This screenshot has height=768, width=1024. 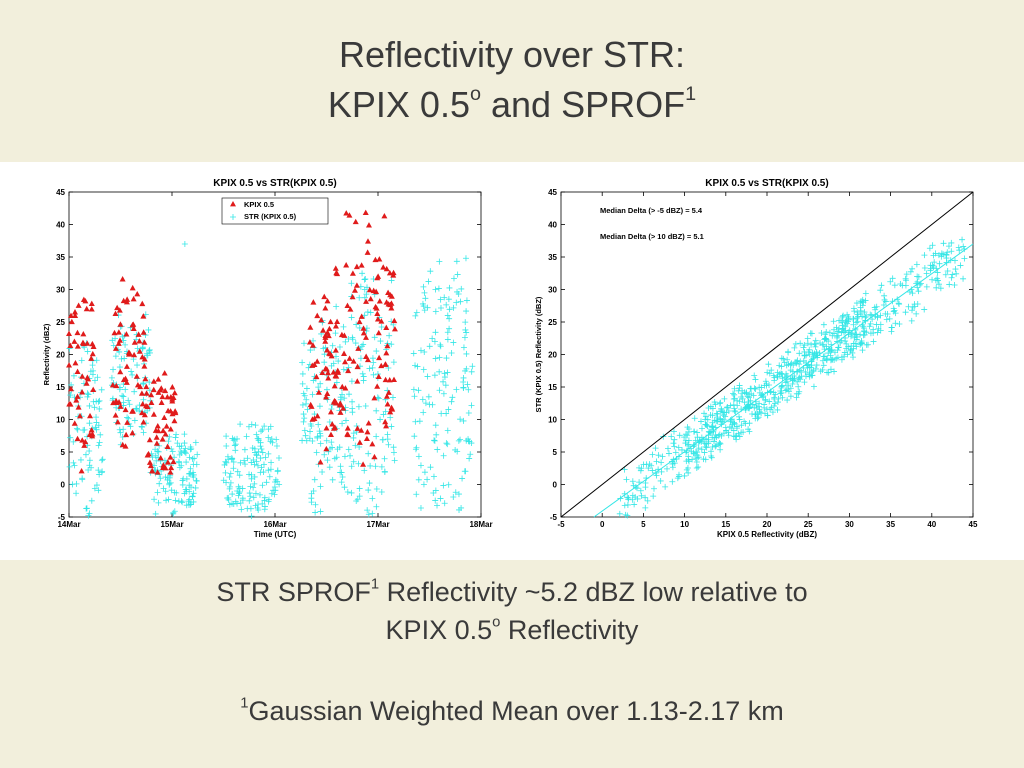 I want to click on y-tick-label-2: 35, so click(x=552, y=257).